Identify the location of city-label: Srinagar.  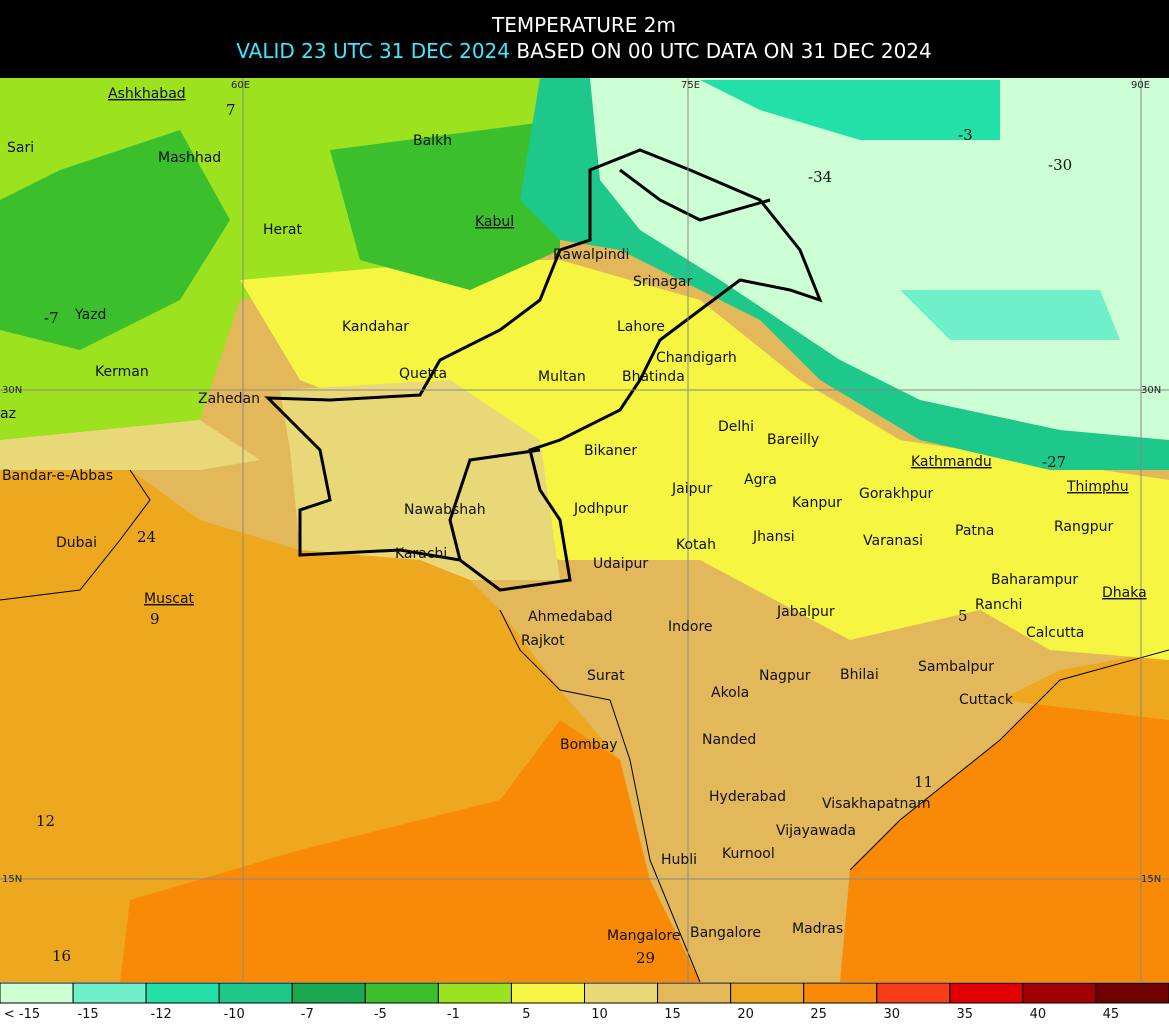
(662, 282).